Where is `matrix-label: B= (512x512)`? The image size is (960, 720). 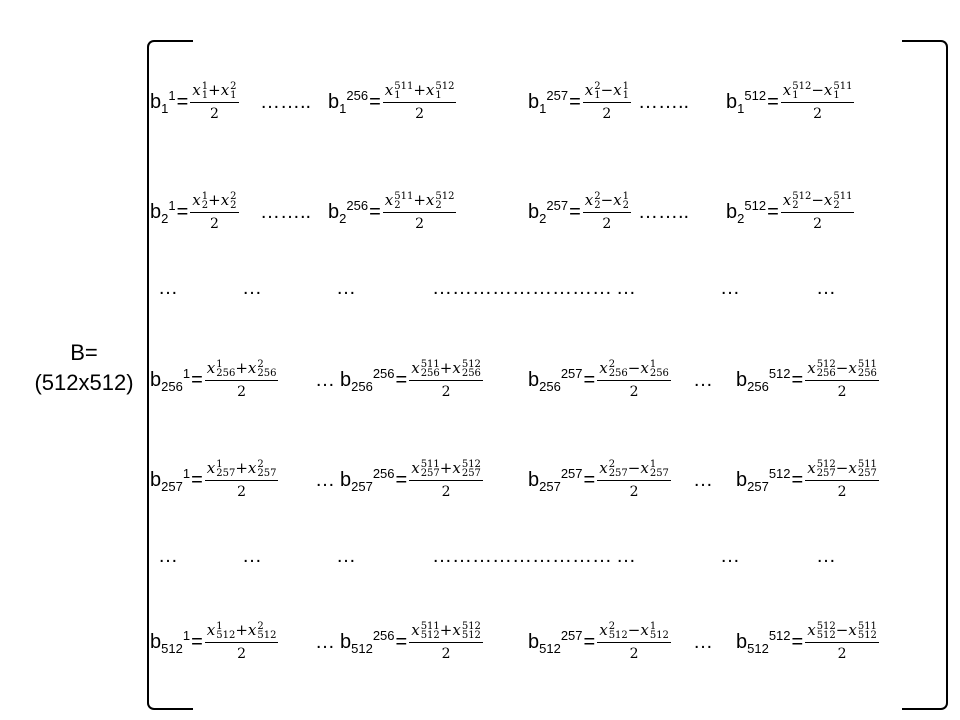 matrix-label: B= (512x512) is located at coordinates (84, 368).